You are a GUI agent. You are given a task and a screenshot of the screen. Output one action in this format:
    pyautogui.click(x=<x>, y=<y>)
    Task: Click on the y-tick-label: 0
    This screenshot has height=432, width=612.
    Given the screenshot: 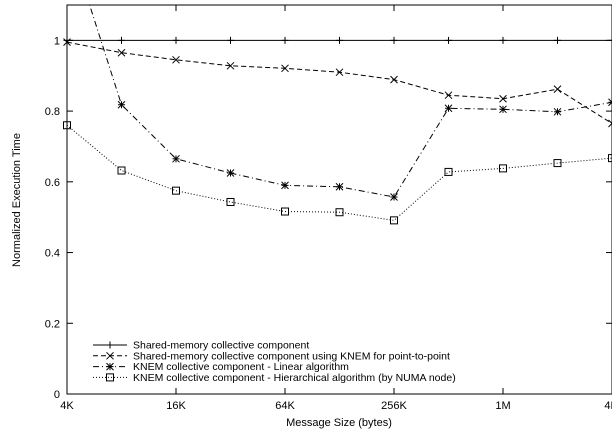 What is the action you would take?
    pyautogui.click(x=57, y=395)
    